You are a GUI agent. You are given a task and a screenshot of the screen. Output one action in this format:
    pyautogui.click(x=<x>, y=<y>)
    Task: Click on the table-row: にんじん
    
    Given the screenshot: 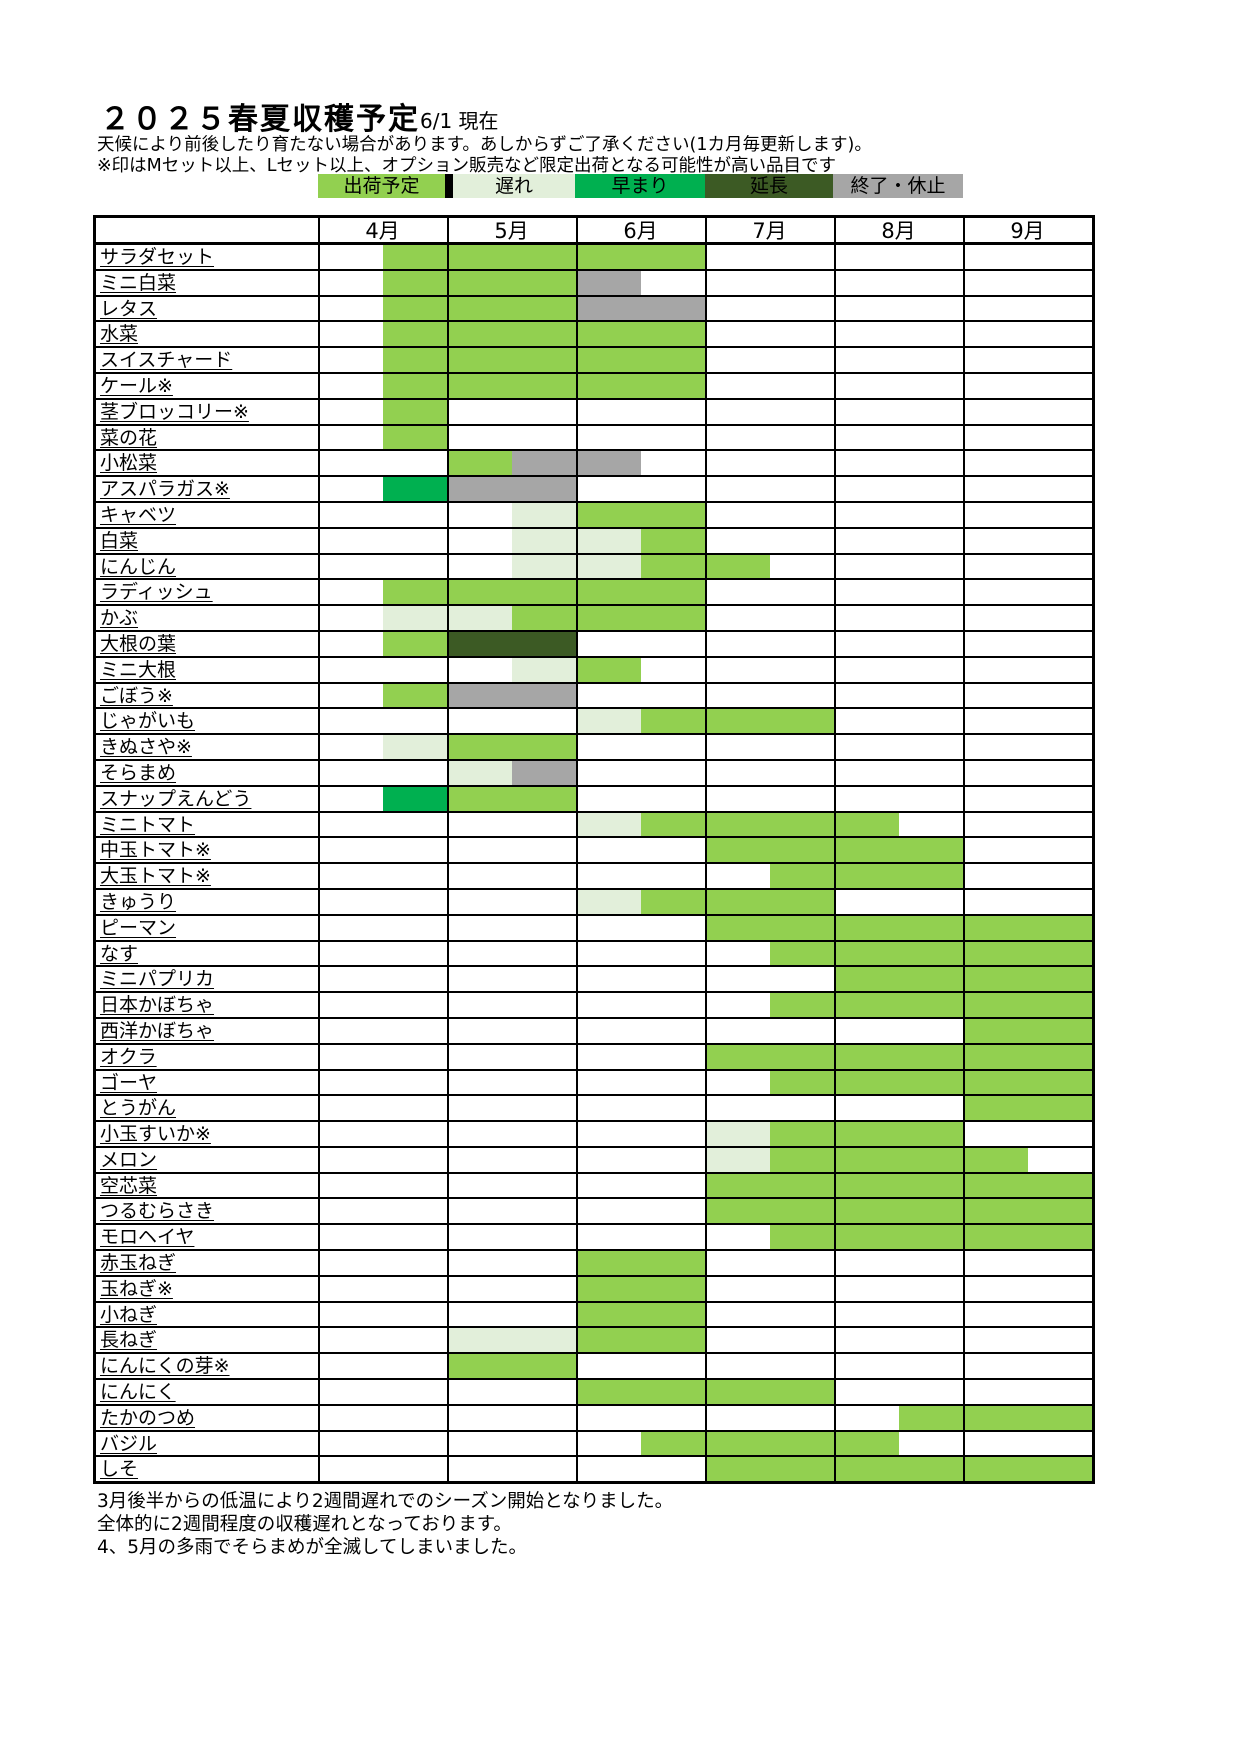 What is the action you would take?
    pyautogui.click(x=594, y=565)
    